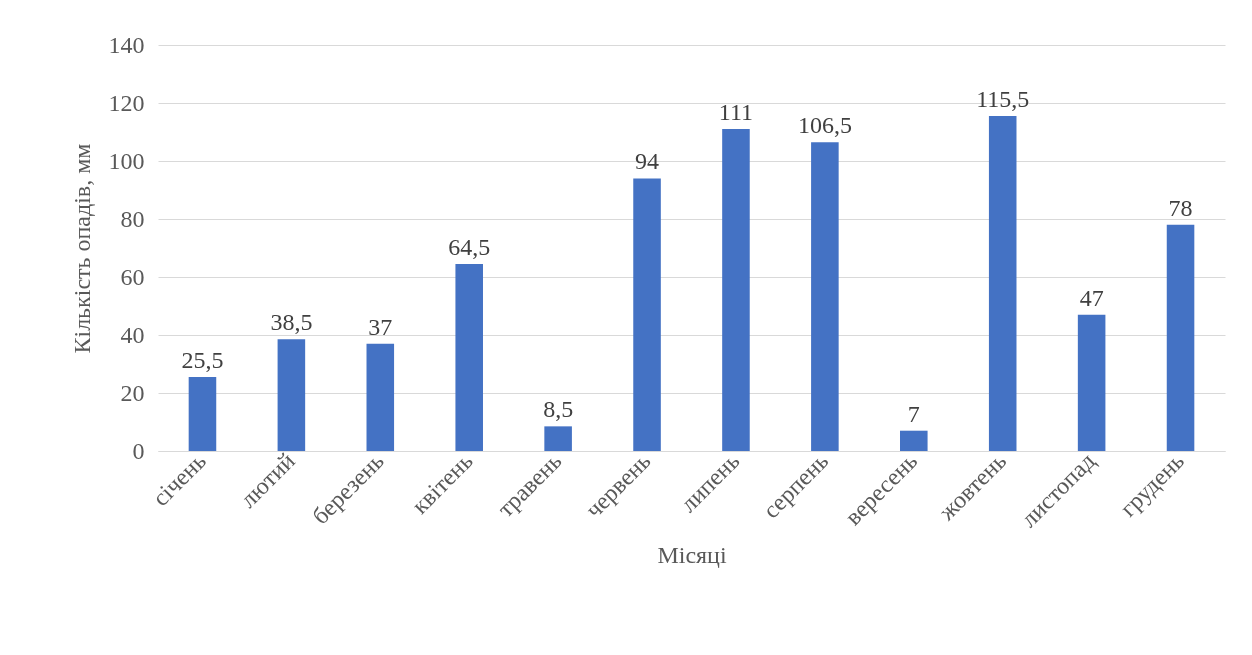  Describe the element at coordinates (1003, 99) in the screenshot. I see `data-label: 115,5` at that location.